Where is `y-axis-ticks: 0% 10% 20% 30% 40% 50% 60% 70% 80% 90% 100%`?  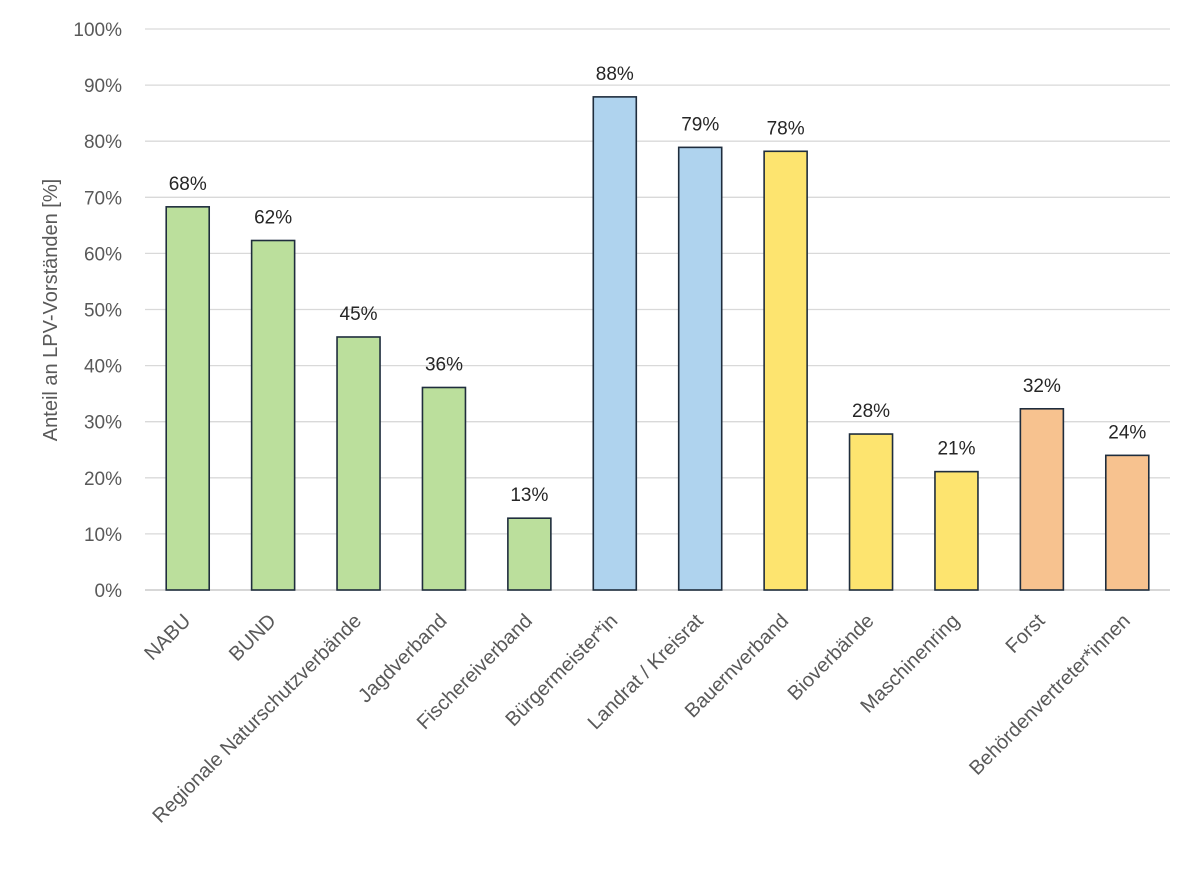
y-axis-ticks: 0% 10% 20% 30% 40% 50% 60% 70% 80% 90% 100% is located at coordinates (97, 311).